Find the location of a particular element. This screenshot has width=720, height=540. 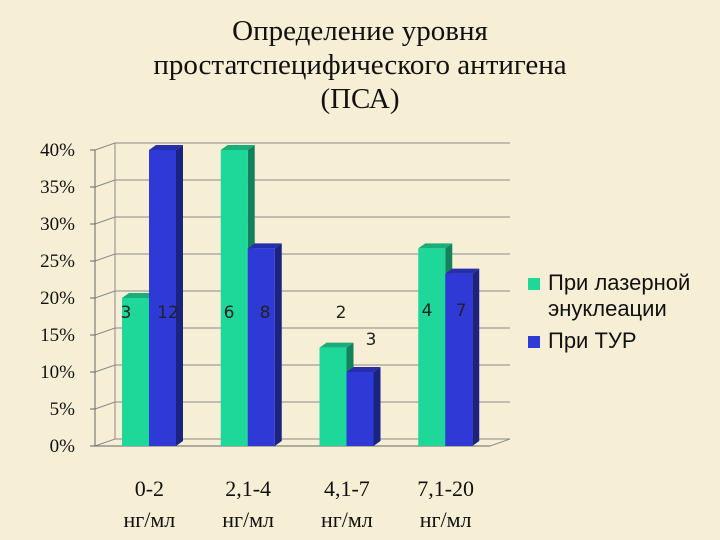

legend-item-tur: При ТУР is located at coordinates (623, 341).